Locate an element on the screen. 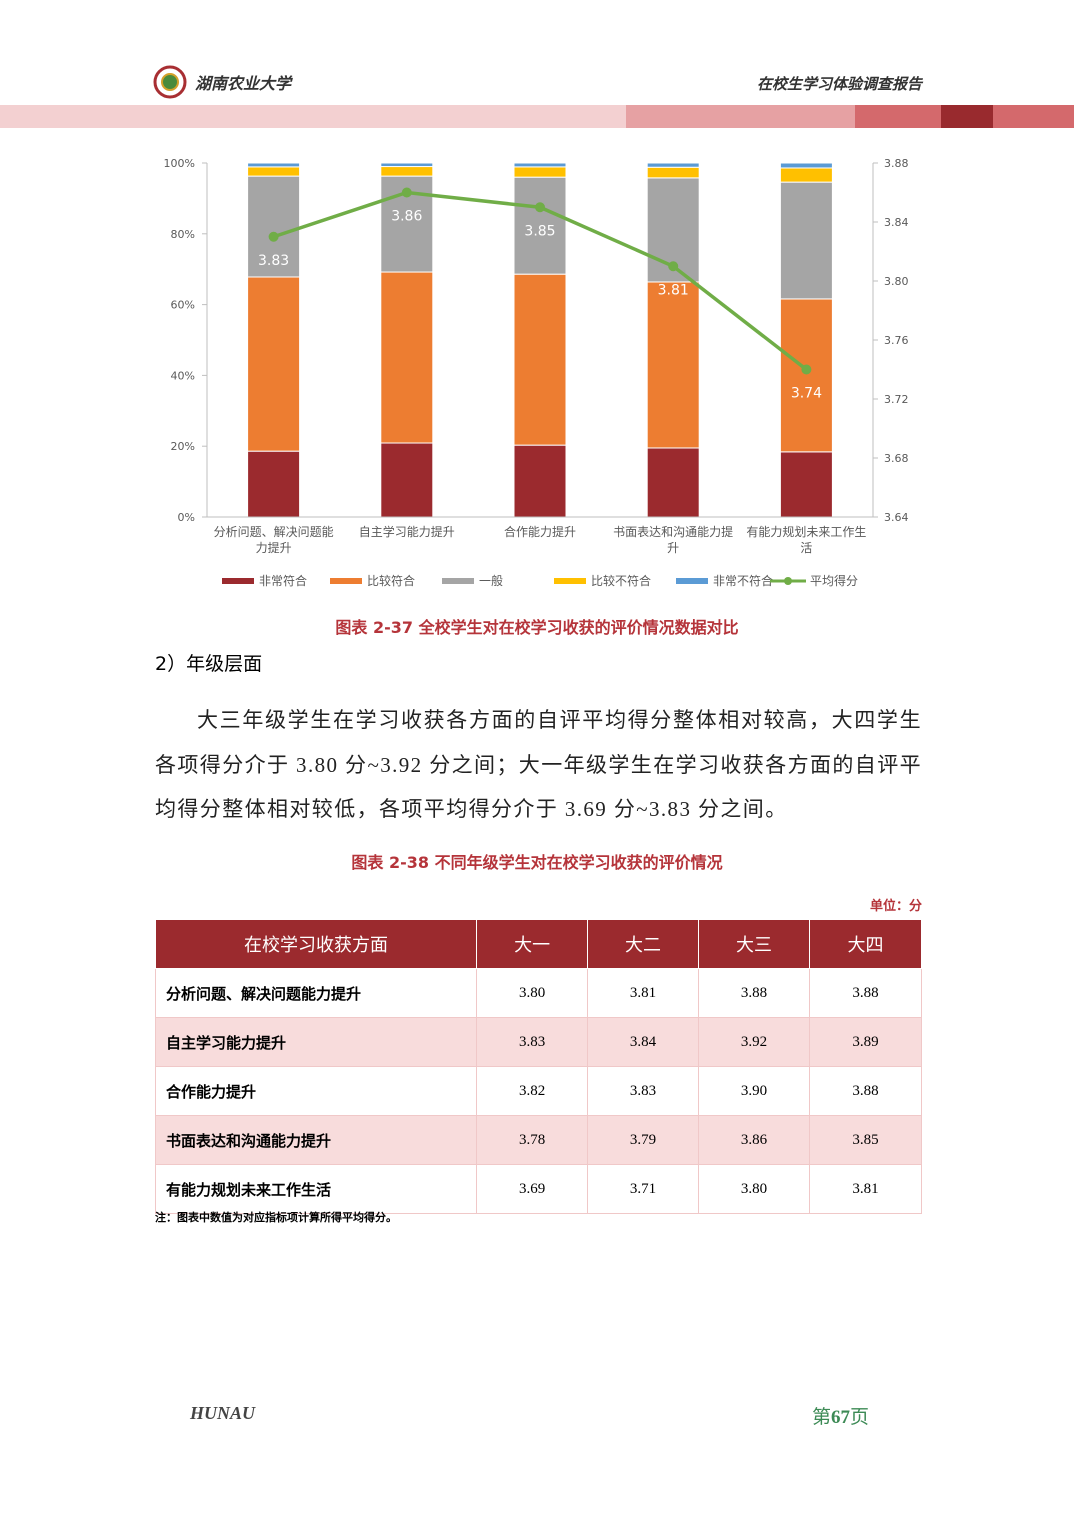  legend-label: 比较符合 is located at coordinates (391, 580).